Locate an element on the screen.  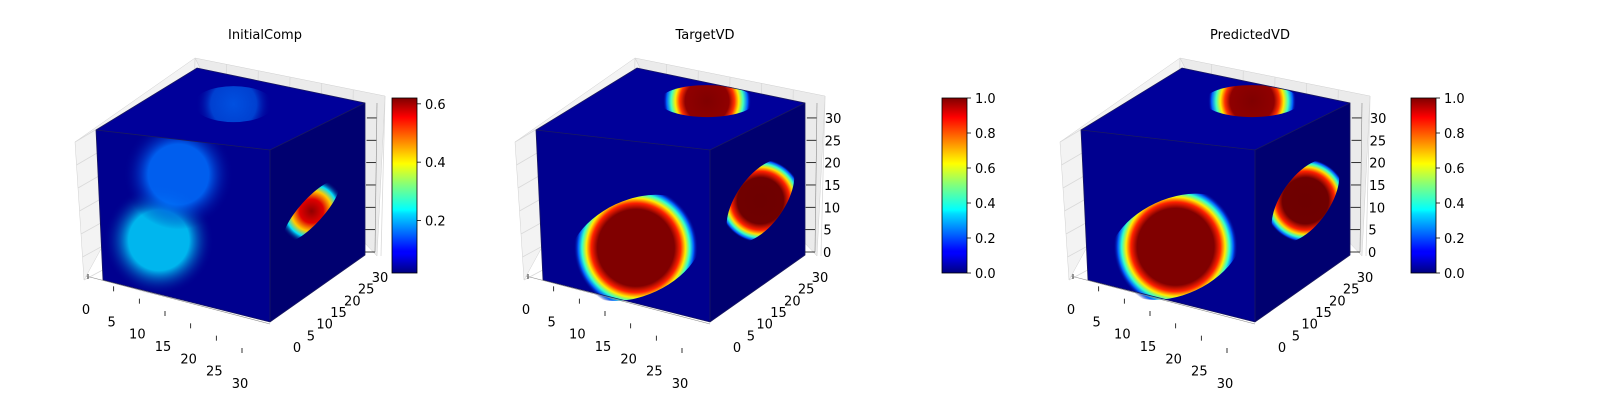
subplot-title: InitialComp is located at coordinates (265, 35).